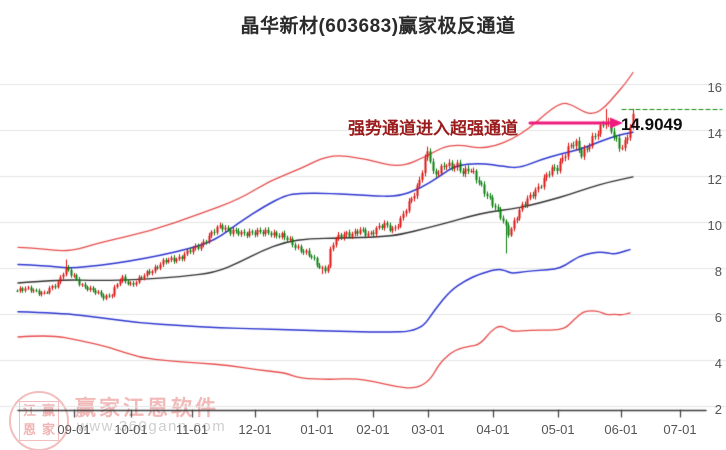 The image size is (726, 450). Describe the element at coordinates (714, 179) in the screenshot. I see `y-axis-tick-label: 12` at that location.